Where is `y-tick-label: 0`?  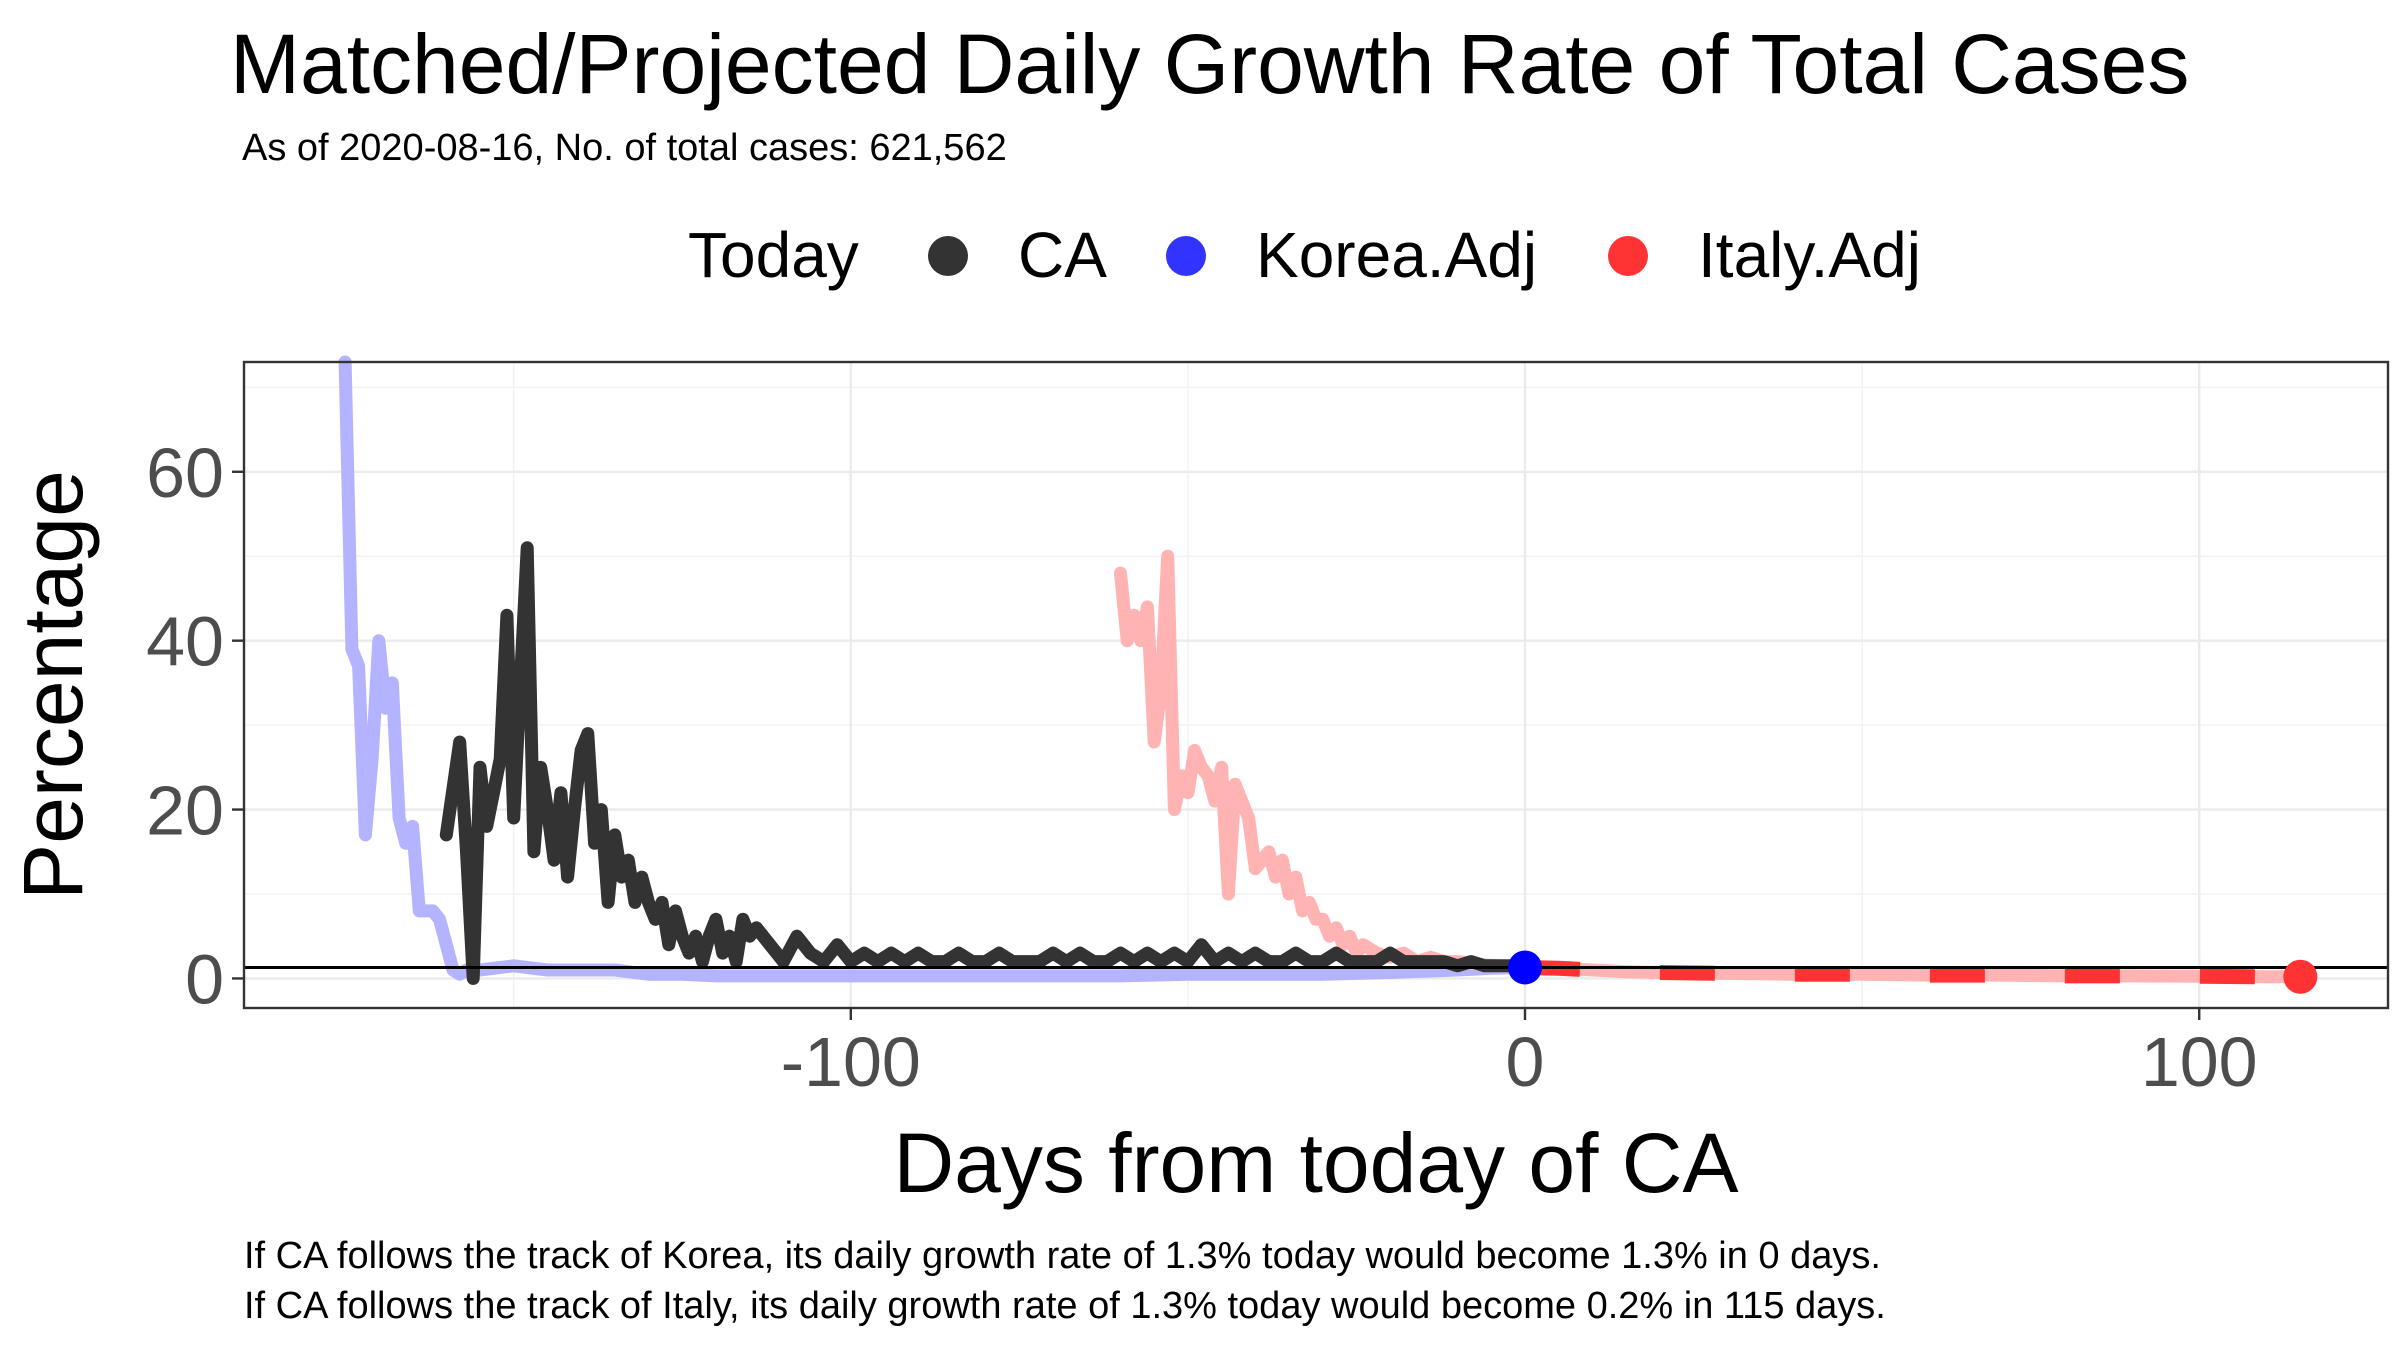
y-tick-label: 0 is located at coordinates (204, 979).